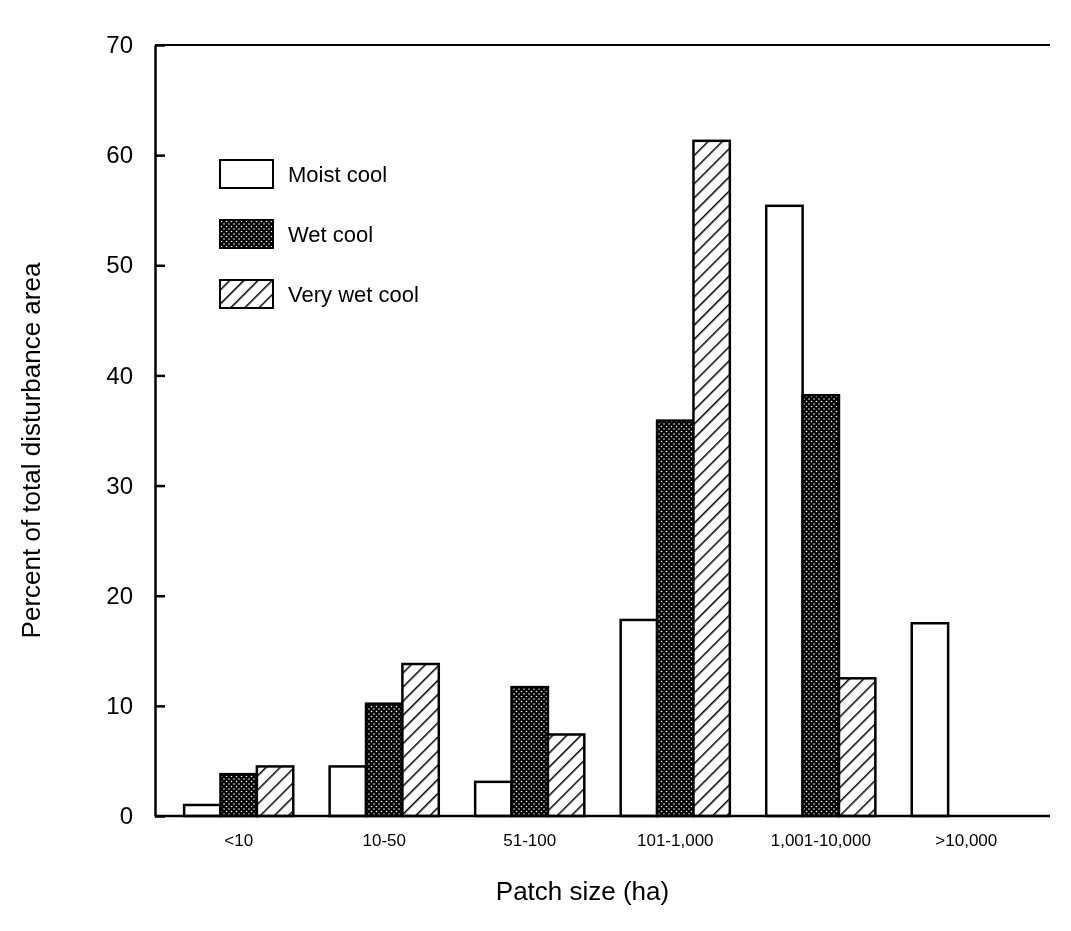 The height and width of the screenshot is (931, 1071). What do you see at coordinates (119, 155) in the screenshot?
I see `y-tick-label: 60` at bounding box center [119, 155].